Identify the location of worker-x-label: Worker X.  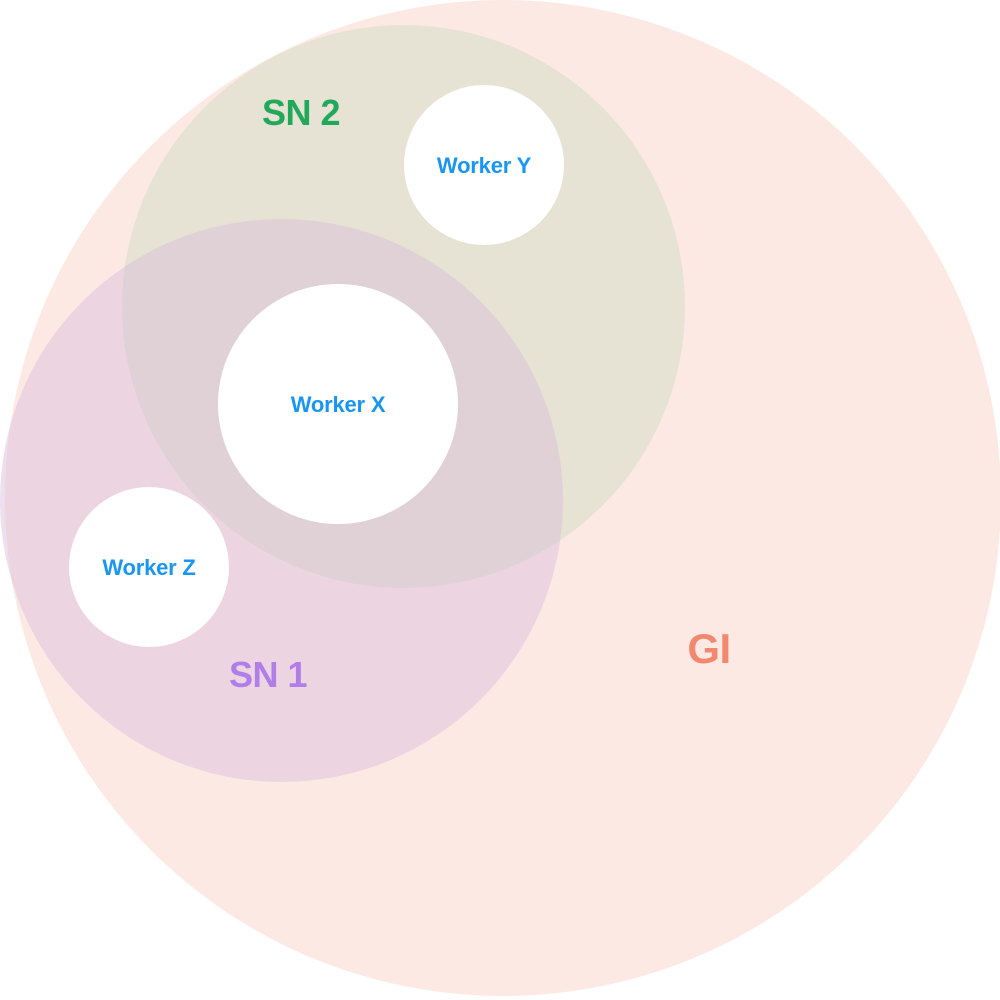
(338, 404).